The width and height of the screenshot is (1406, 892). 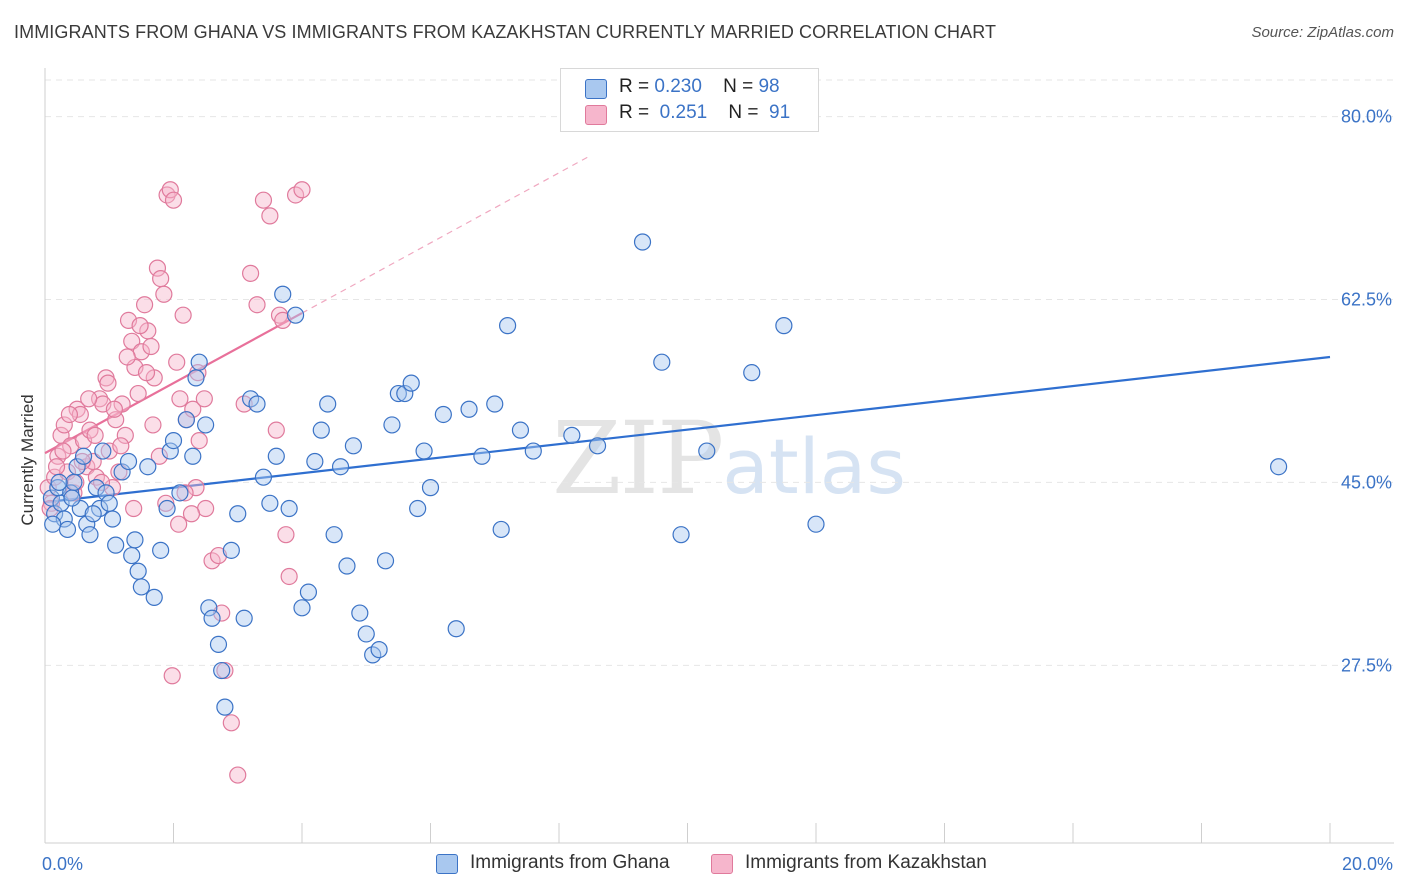 What do you see at coordinates (1367, 864) in the screenshot?
I see `x-tick-label-end: 20.0%` at bounding box center [1367, 864].